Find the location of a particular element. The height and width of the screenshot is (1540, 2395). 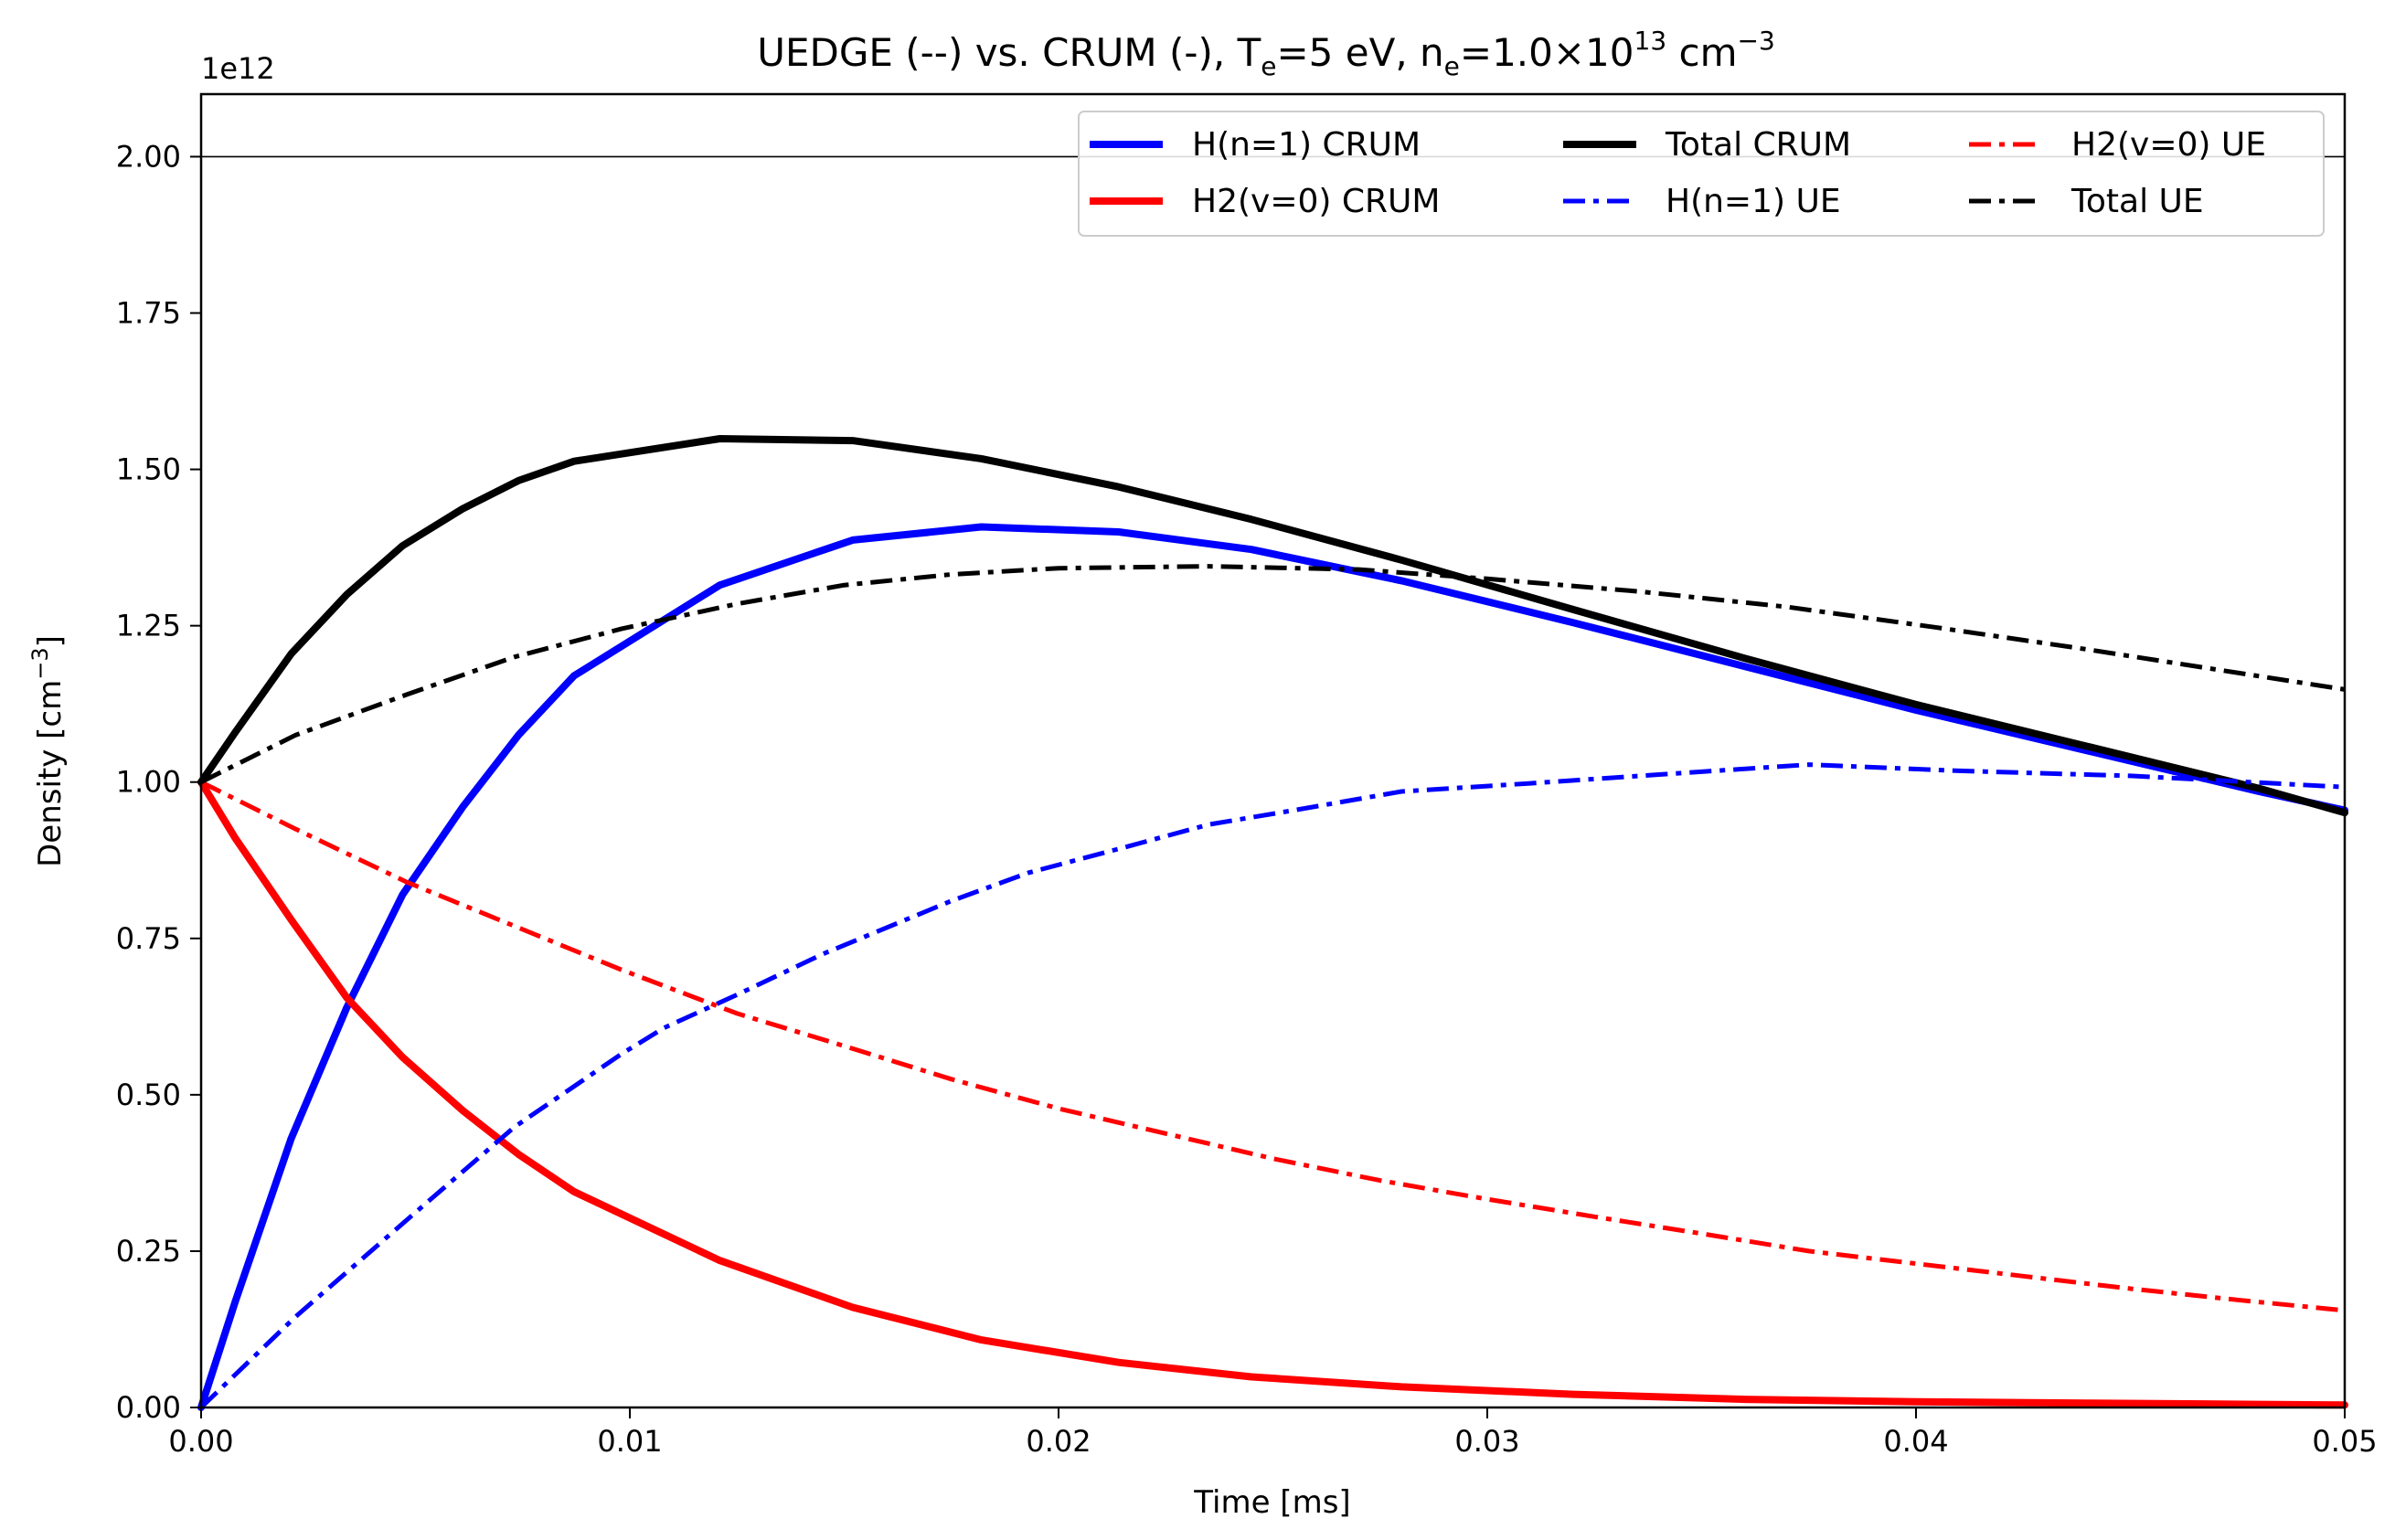

y-tick-label: 0.25 is located at coordinates (148, 1251).